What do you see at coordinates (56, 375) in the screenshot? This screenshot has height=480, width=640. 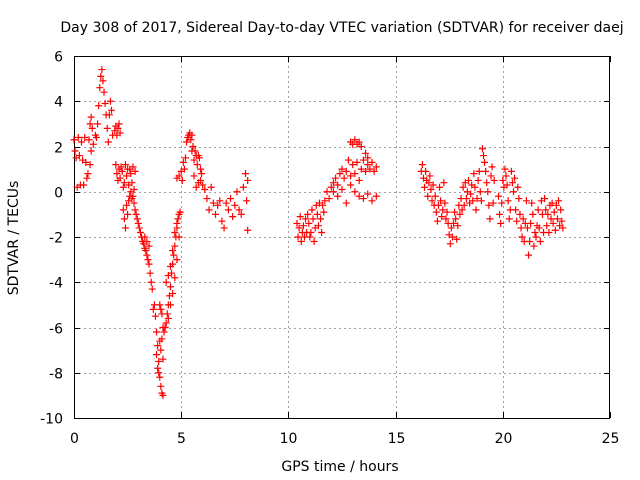 I see `y-tick-label: -8` at bounding box center [56, 375].